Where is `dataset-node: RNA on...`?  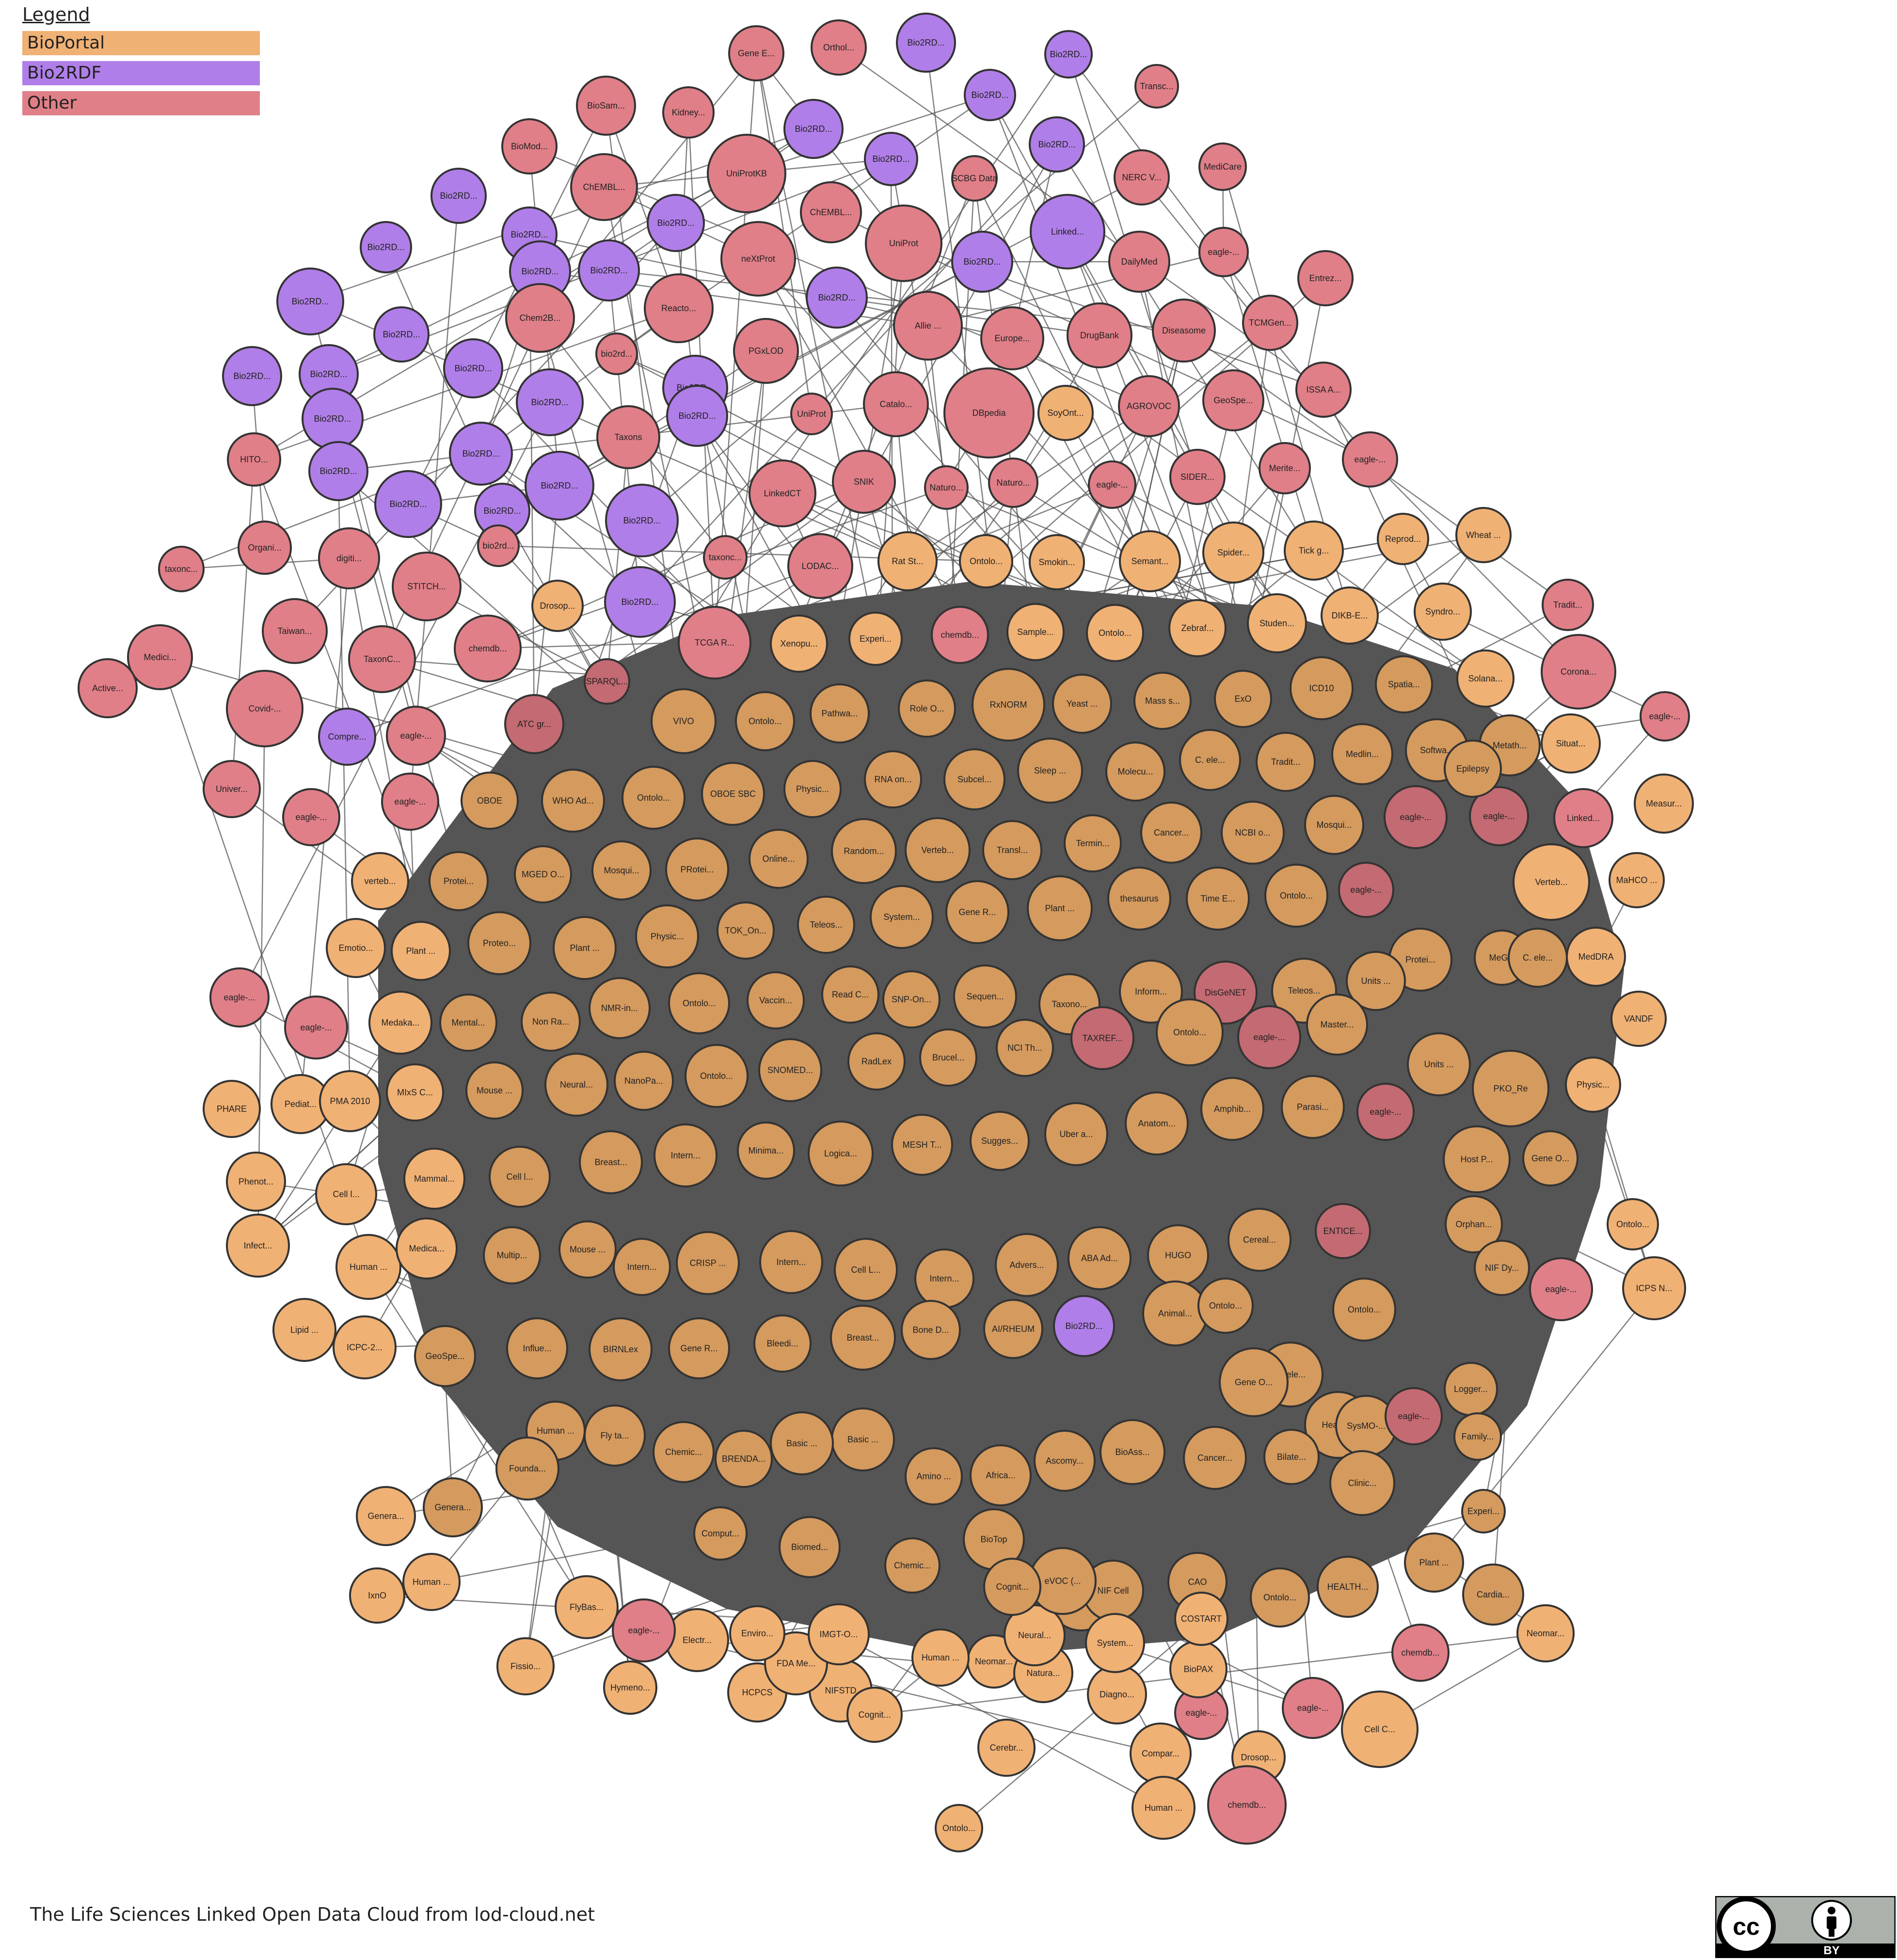 dataset-node: RNA on... is located at coordinates (893, 779).